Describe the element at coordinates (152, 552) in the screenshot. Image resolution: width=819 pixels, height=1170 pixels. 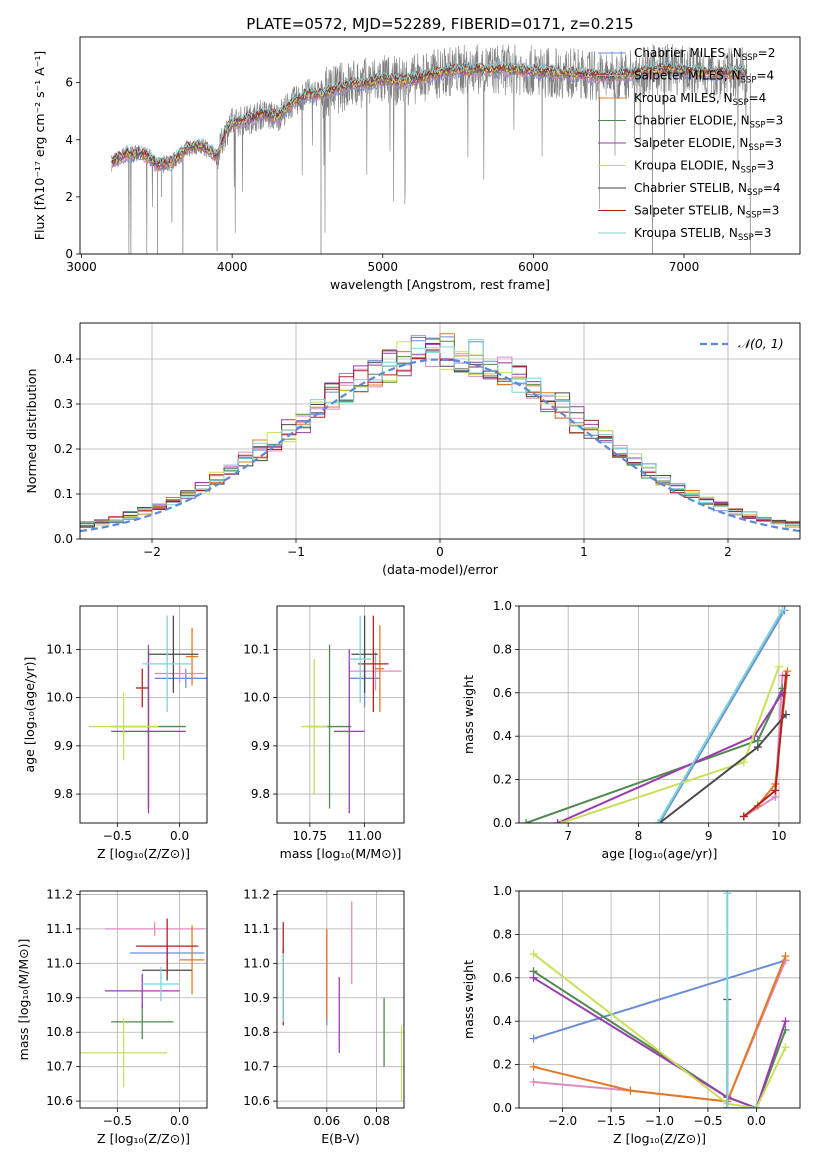
I see `x-tick-label: −2` at that location.